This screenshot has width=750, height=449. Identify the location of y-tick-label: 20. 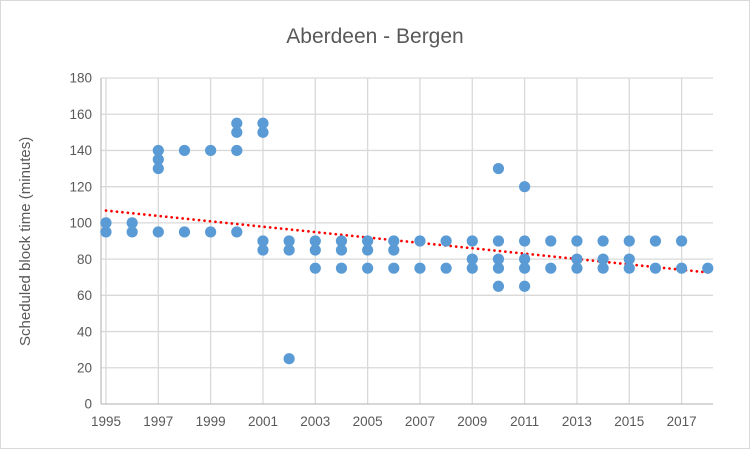
(84, 368).